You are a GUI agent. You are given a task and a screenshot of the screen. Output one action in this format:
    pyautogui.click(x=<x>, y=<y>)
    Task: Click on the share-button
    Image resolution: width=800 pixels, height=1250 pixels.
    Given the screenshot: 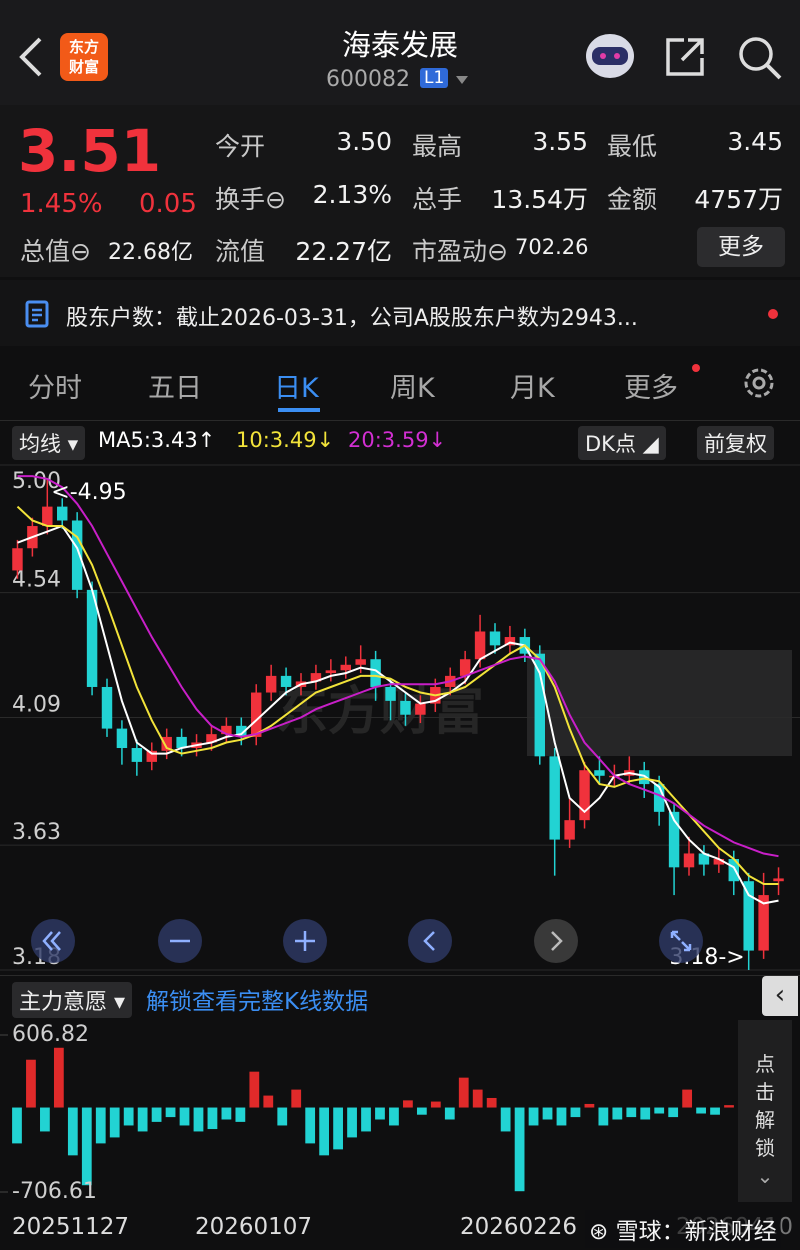 What is the action you would take?
    pyautogui.click(x=685, y=57)
    